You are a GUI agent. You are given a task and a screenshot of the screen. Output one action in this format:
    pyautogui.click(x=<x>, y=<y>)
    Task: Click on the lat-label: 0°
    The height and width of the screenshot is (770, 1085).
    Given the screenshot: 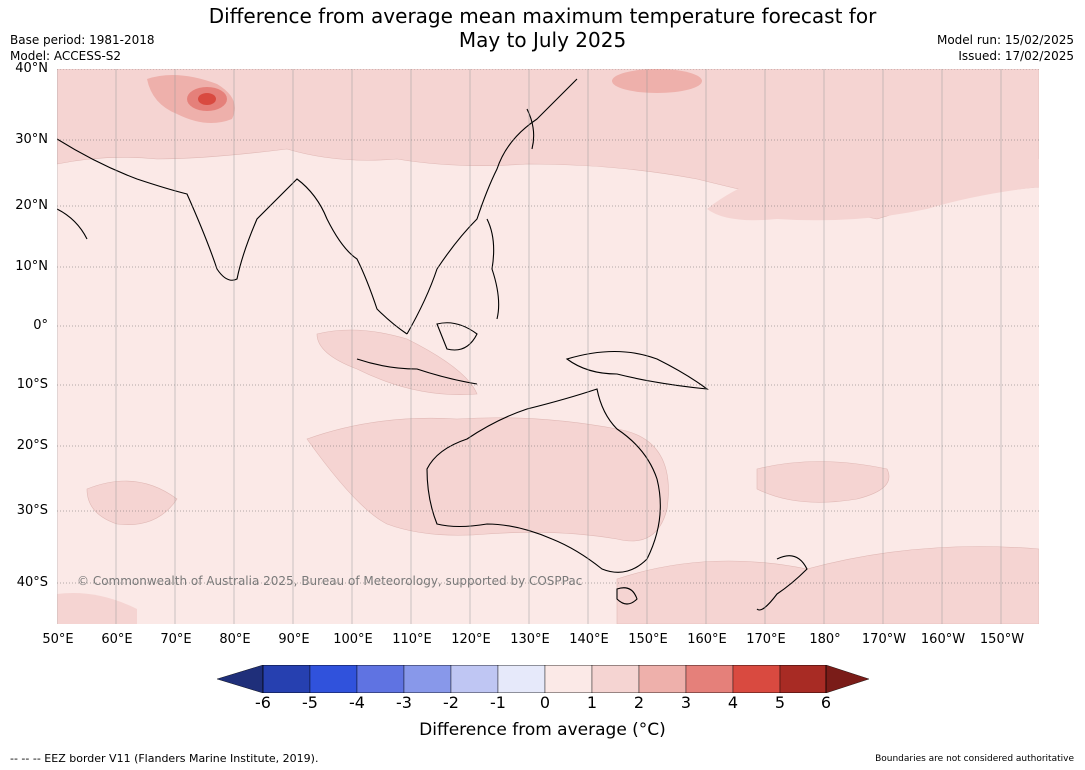 What is the action you would take?
    pyautogui.click(x=40, y=325)
    